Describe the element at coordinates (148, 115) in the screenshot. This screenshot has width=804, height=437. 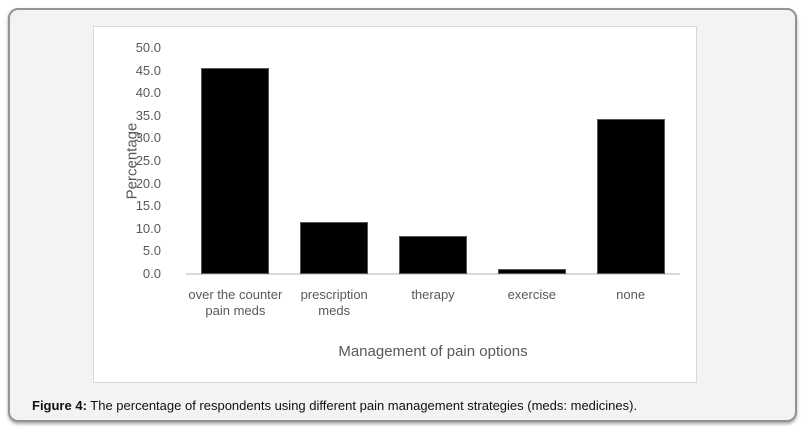
I see `y-tick-label: 35.0` at that location.